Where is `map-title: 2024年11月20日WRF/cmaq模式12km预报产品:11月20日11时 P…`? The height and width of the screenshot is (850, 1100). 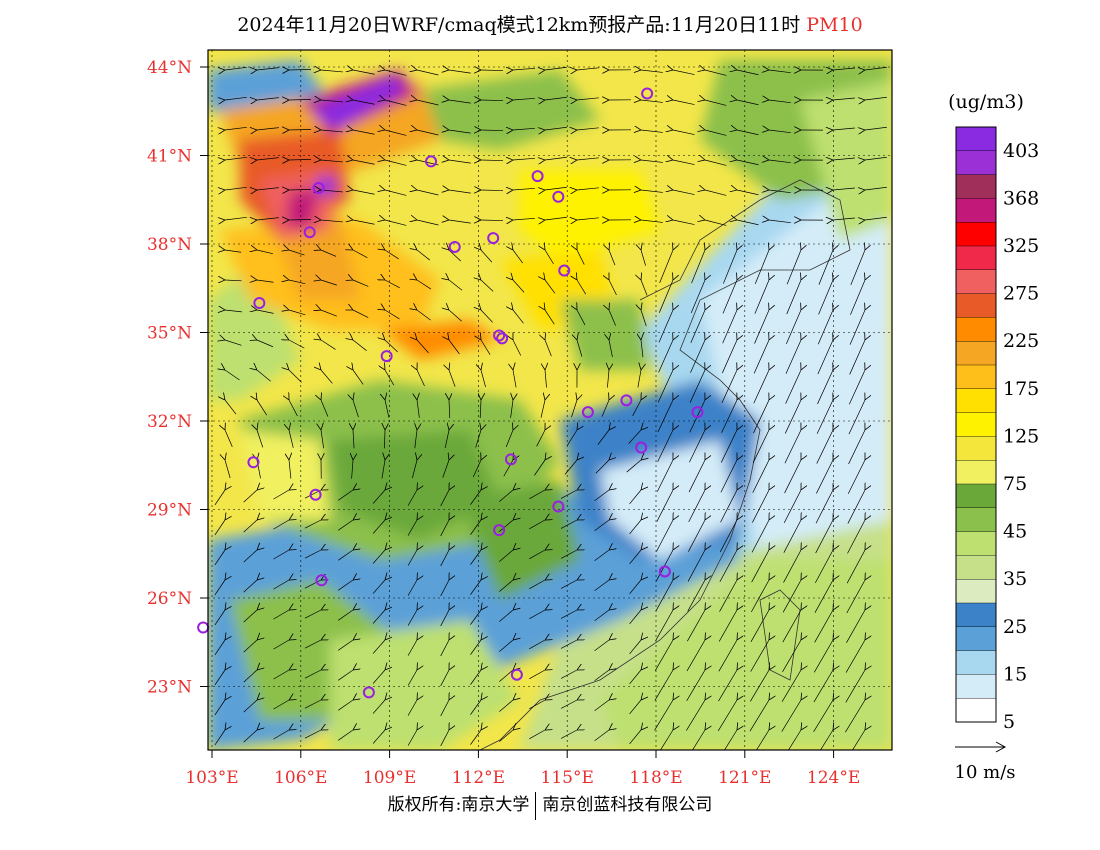 map-title: 2024年11月20日WRF/cmaq模式12km预报产品:11月20日11时 P… is located at coordinates (550, 23).